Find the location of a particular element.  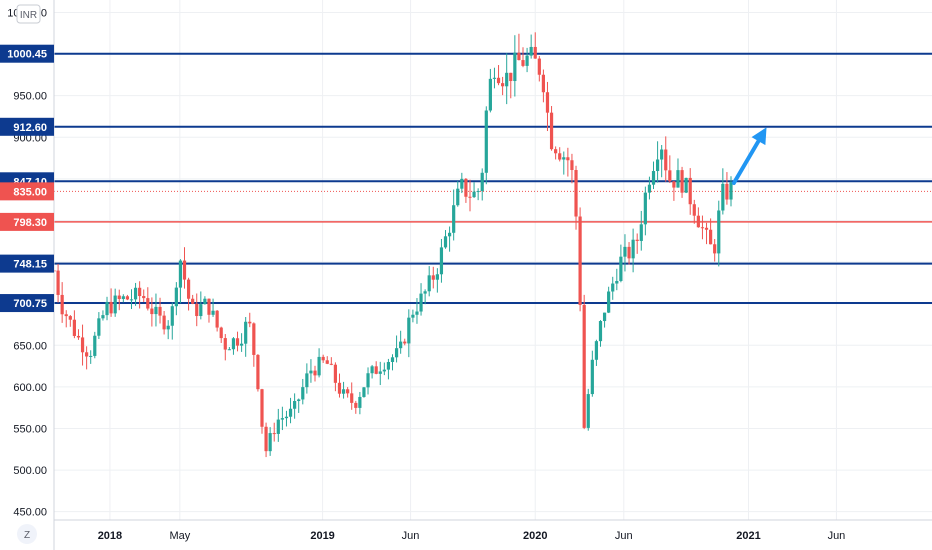

projection-arrow is located at coordinates (749, 156).